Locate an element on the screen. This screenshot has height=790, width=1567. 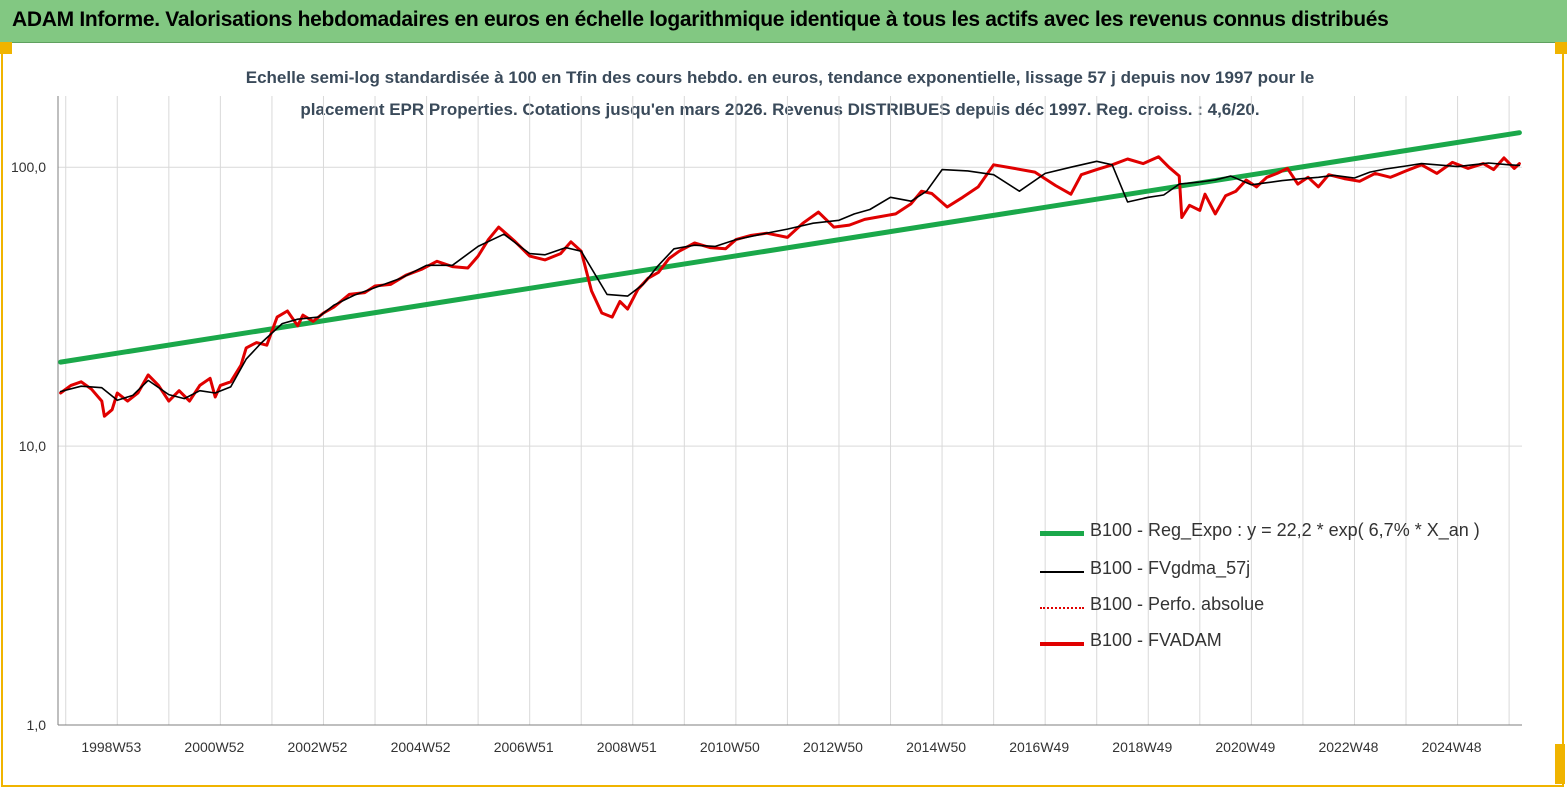
legend-item-smoothed: B100 - FVgdma_57j is located at coordinates (1270, 571).